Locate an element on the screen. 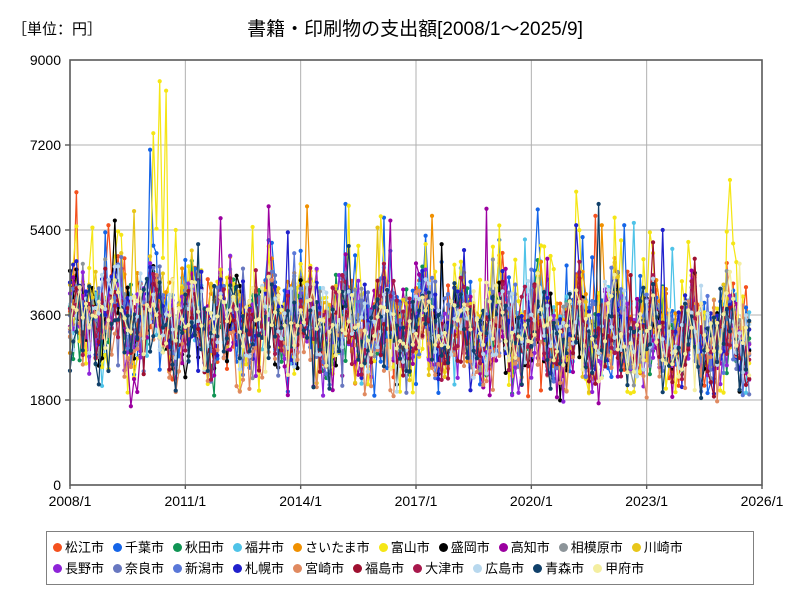 The width and height of the screenshot is (800, 600). legend-item-青森市: 青森市 is located at coordinates (558, 568).